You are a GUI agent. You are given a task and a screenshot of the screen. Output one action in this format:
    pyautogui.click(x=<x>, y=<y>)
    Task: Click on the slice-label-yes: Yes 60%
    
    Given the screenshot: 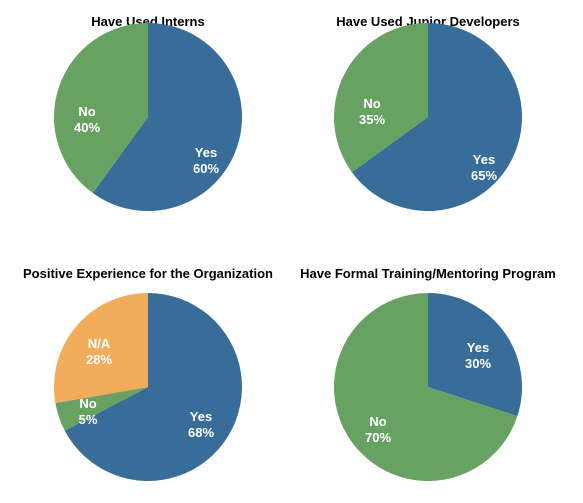 What is the action you would take?
    pyautogui.click(x=206, y=160)
    